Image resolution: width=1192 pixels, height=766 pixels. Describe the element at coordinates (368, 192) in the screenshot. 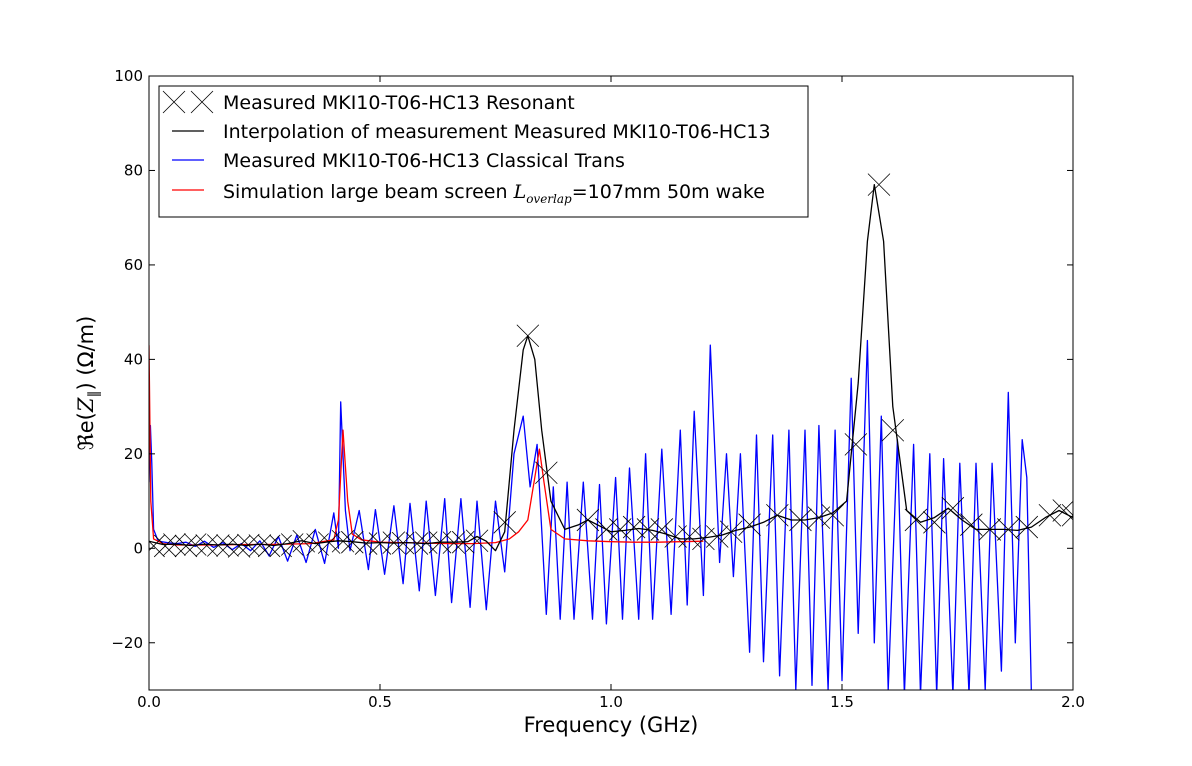

I see `legend-simulation-text-before: Simulation large beam screen` at that location.